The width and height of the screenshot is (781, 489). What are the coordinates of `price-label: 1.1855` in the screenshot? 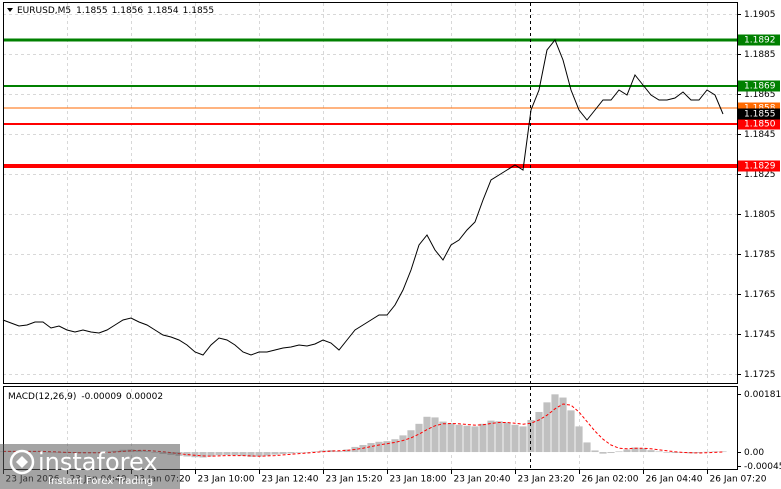 It's located at (760, 115).